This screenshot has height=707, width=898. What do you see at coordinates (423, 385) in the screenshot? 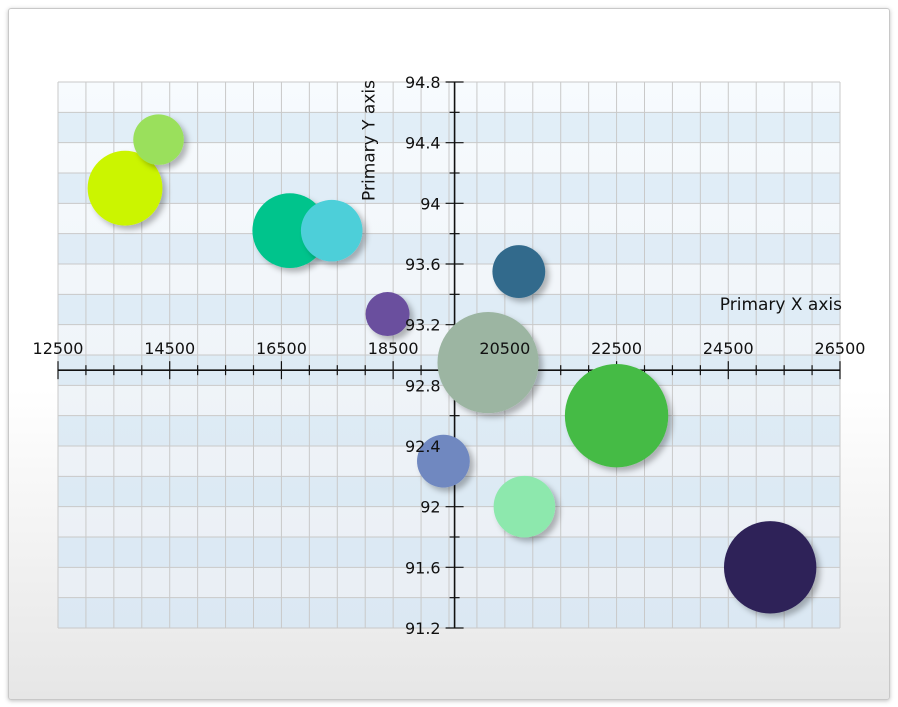
I see `y-tick-label: 92.8` at bounding box center [423, 385].